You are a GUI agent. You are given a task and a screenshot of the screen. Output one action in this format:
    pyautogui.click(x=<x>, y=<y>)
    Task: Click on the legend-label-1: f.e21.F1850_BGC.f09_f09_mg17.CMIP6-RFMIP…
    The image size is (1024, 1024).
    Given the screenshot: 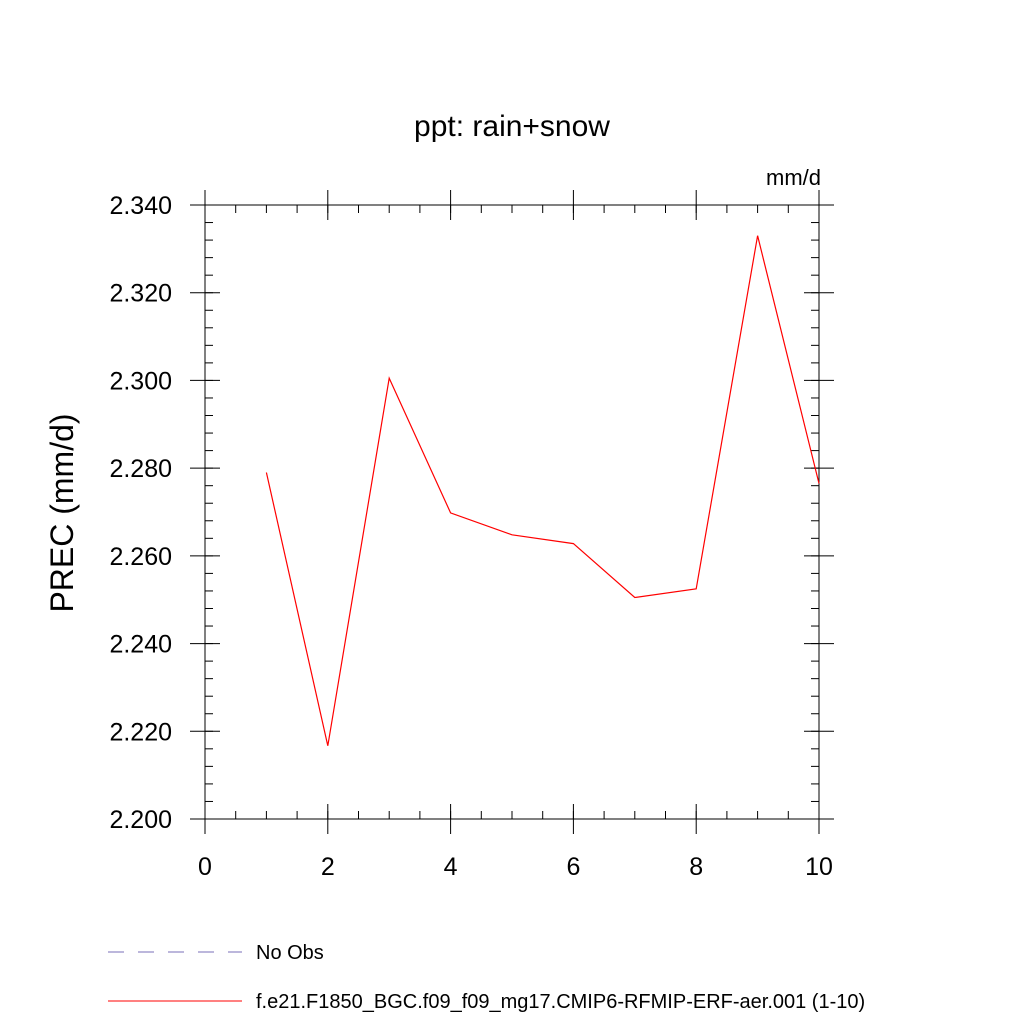 What is the action you would take?
    pyautogui.click(x=560, y=1002)
    